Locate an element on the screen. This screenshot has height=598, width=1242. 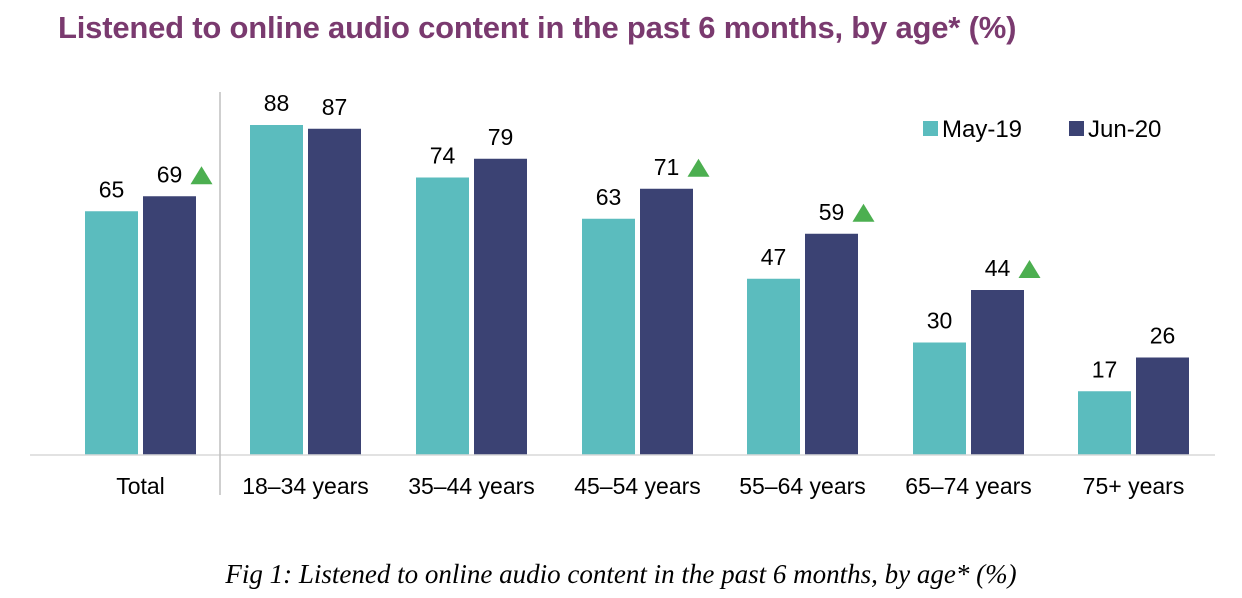
data-label-jun20-1: 87 is located at coordinates (335, 107).